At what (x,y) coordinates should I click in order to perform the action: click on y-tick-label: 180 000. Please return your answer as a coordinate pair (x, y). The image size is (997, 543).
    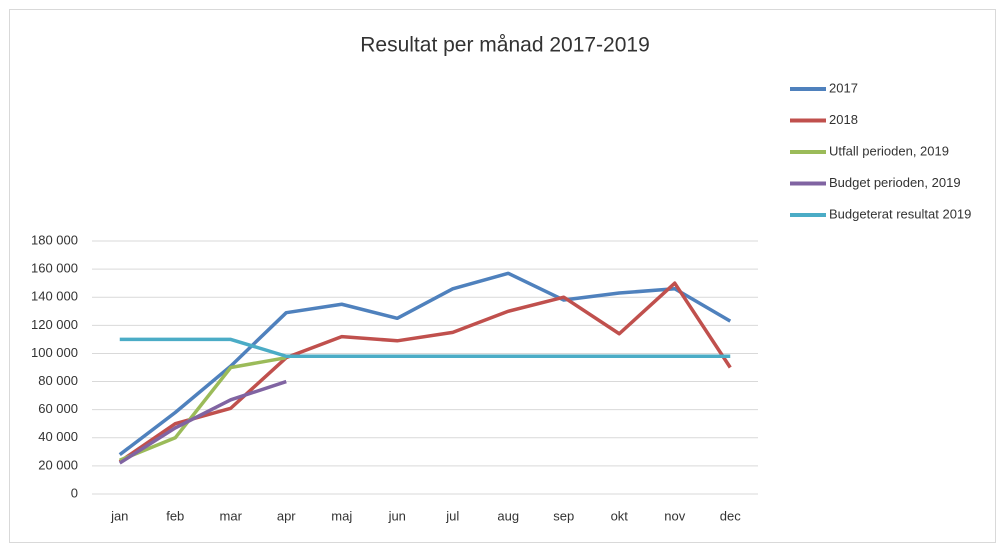
    Looking at the image, I should click on (54, 239).